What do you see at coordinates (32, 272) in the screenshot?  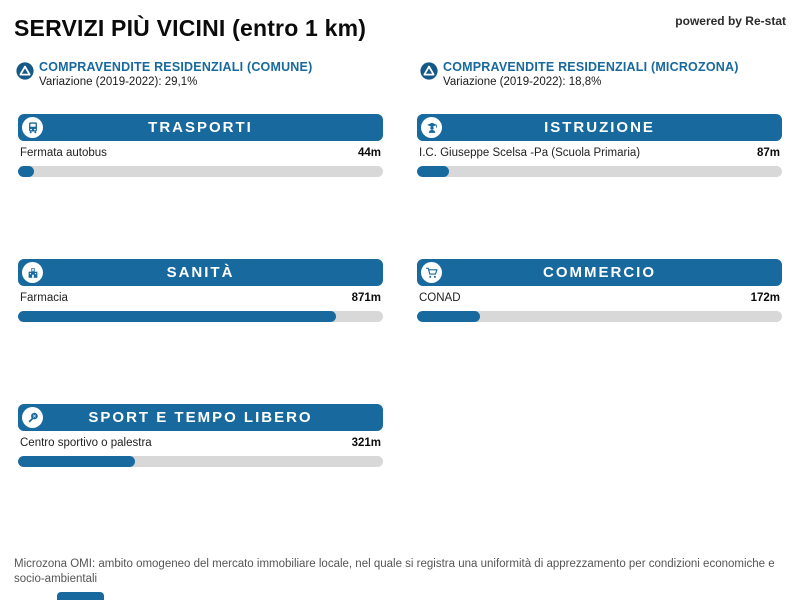 I see `hospital-icon` at bounding box center [32, 272].